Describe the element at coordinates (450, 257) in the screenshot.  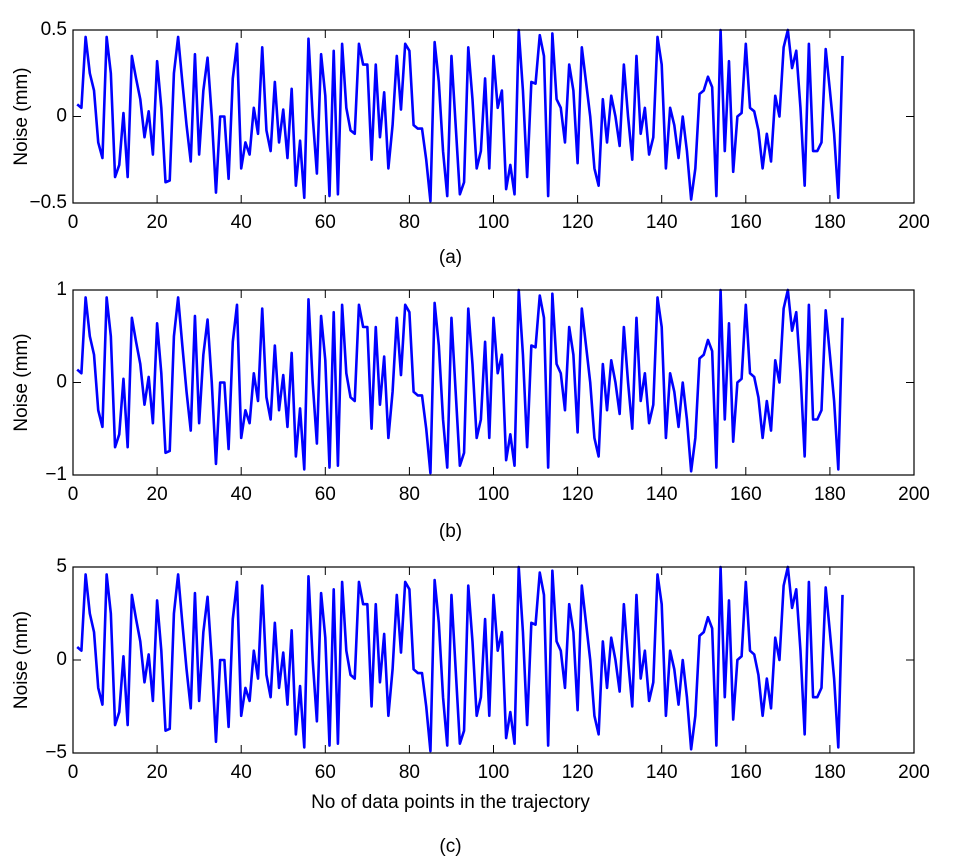
I see `caption: (a)` at that location.